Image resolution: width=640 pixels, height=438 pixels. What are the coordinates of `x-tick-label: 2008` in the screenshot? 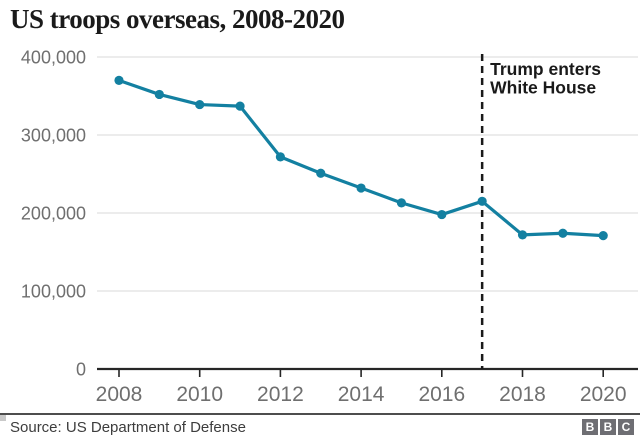 It's located at (119, 394).